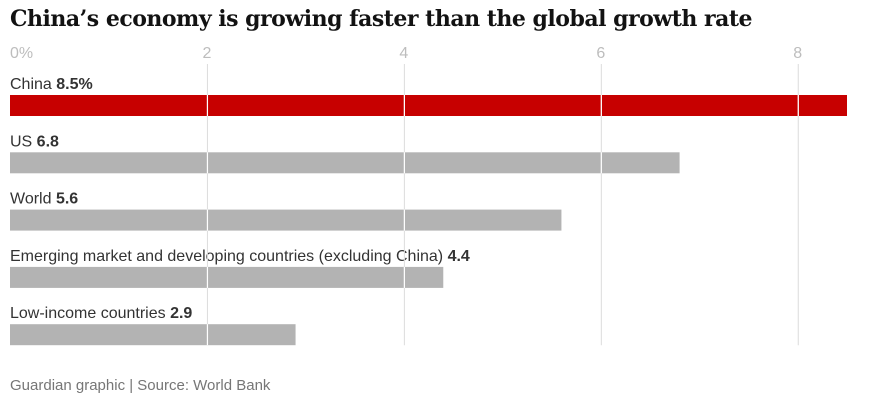 This screenshot has width=876, height=403. Describe the element at coordinates (51, 84) in the screenshot. I see `category-label: China 8.5%` at that location.